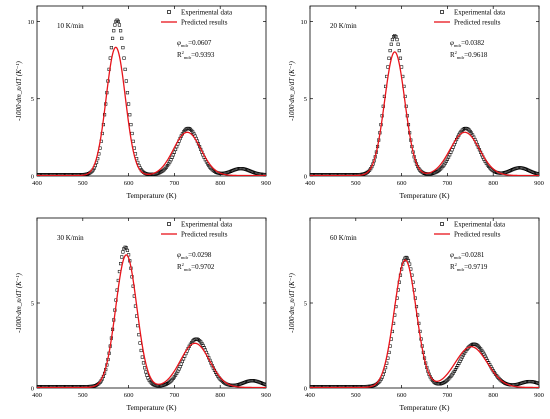 The width and height of the screenshot is (550, 419). Describe the element at coordinates (203, 267) in the screenshot. I see `r2-value: =0.9702` at that location.